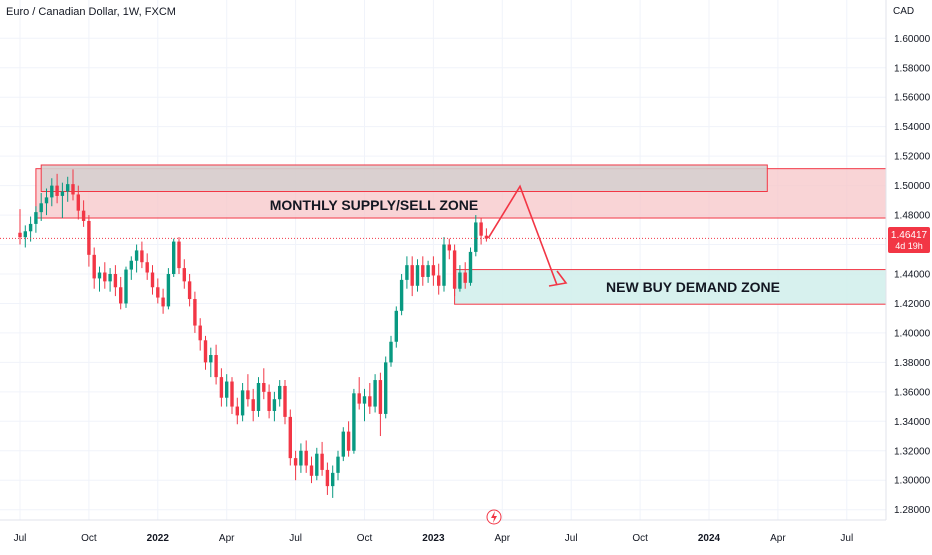 This screenshot has height=555, width=932. I want to click on price-tag-value: 1.46417, so click(909, 235).